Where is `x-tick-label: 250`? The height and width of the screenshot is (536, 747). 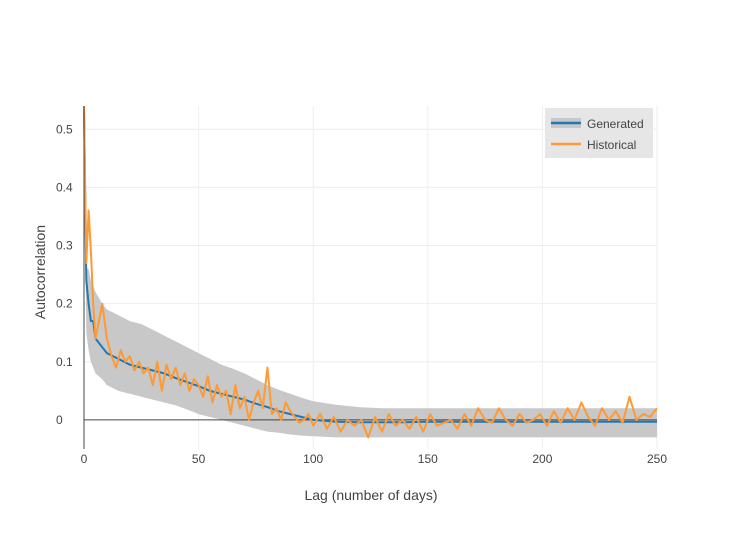 x-tick-label: 250 is located at coordinates (657, 459).